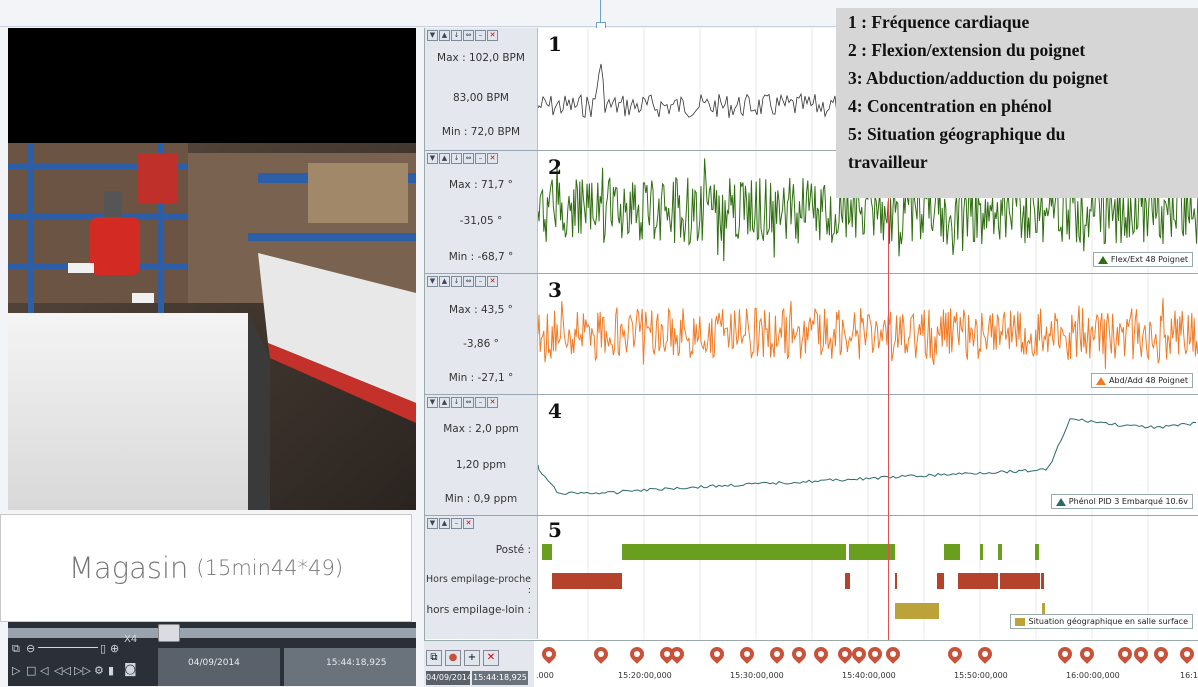  Describe the element at coordinates (99, 670) in the screenshot. I see `settings-icon: ⚙` at that location.